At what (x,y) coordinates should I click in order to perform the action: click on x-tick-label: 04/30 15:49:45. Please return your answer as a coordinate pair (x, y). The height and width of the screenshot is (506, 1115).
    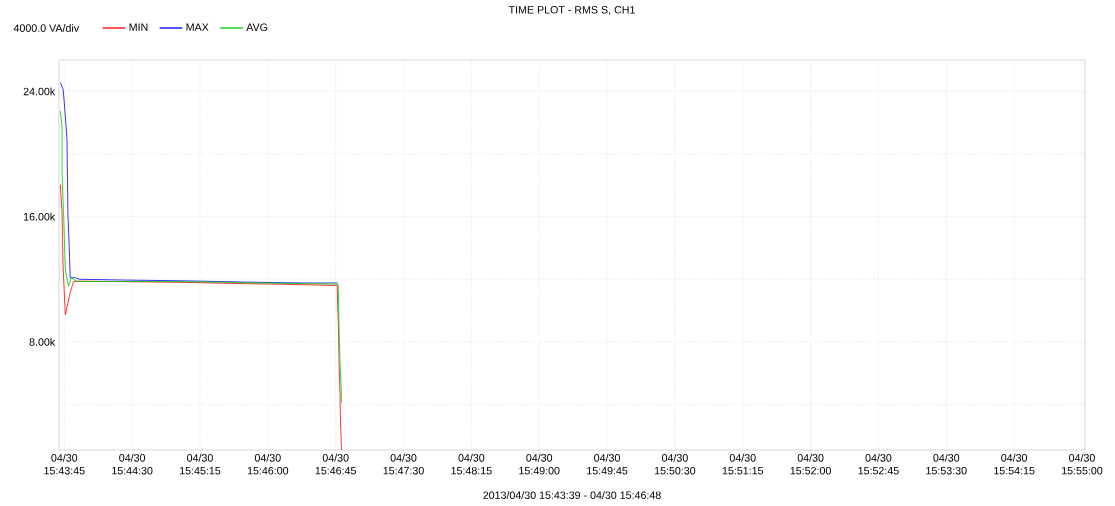
    Looking at the image, I should click on (607, 464).